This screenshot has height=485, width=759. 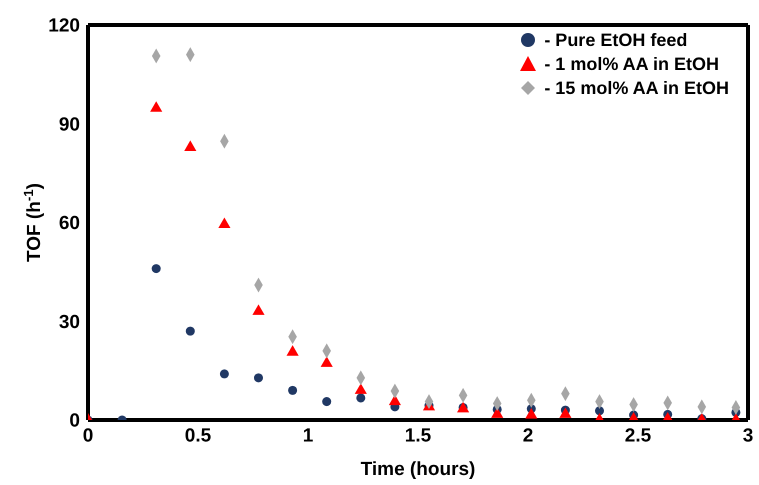 What do you see at coordinates (198, 435) in the screenshot?
I see `x-tick-label: 0.5` at bounding box center [198, 435].